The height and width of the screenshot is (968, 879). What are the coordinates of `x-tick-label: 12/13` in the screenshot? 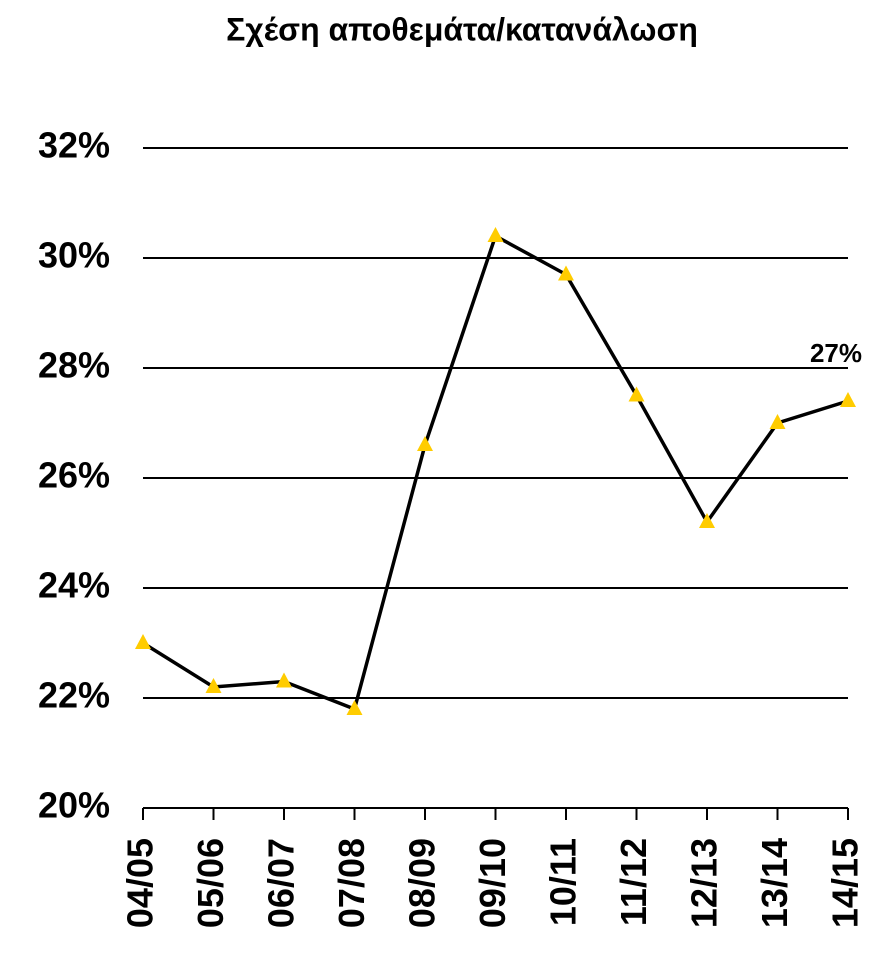 It's located at (704, 883).